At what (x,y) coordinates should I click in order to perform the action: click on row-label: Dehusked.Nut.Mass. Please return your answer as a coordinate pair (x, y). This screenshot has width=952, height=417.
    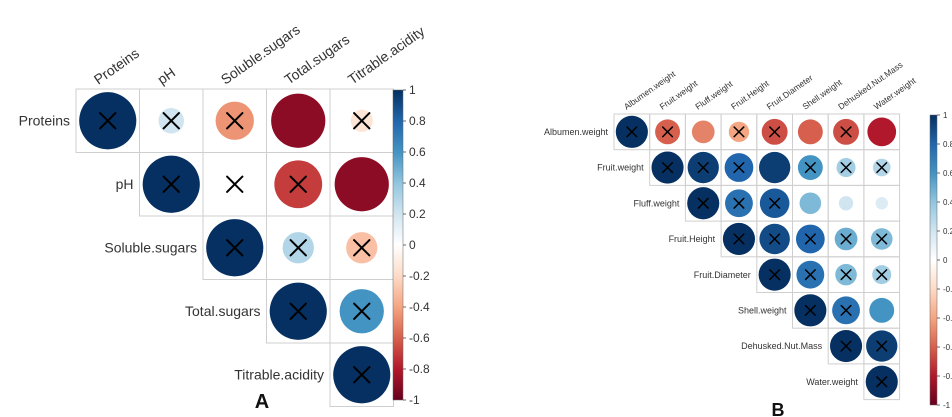
    Looking at the image, I should click on (782, 346).